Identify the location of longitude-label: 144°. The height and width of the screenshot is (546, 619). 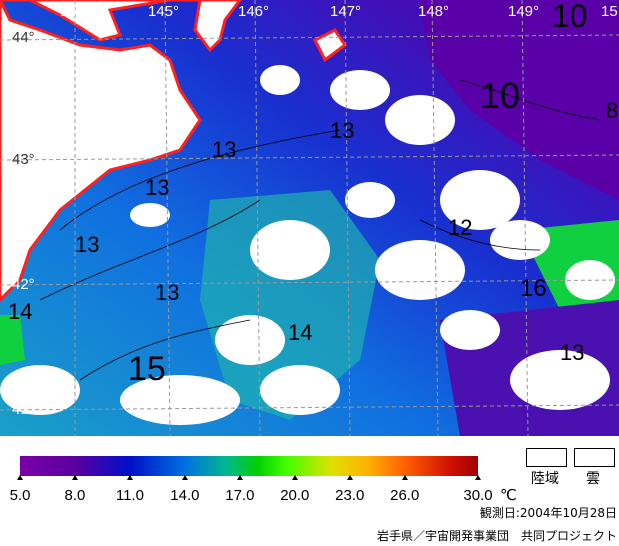
(76, 11).